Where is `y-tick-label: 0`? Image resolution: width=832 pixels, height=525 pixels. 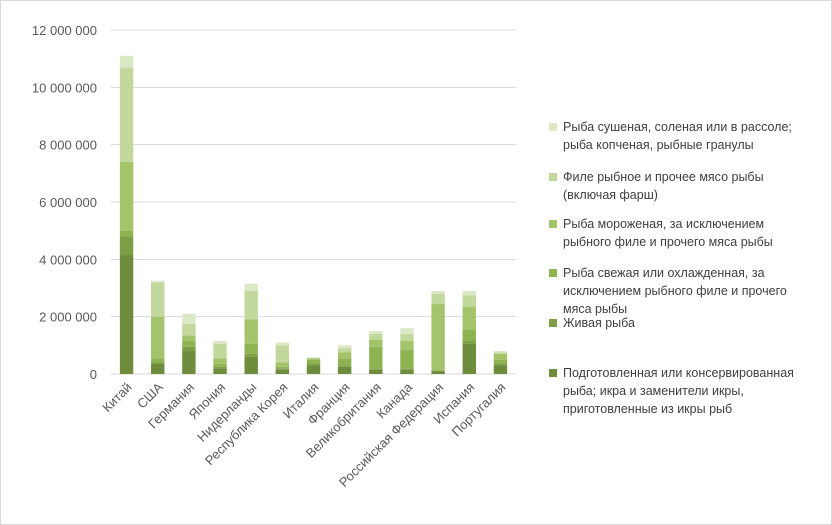 y-tick-label: 0 is located at coordinates (93, 374).